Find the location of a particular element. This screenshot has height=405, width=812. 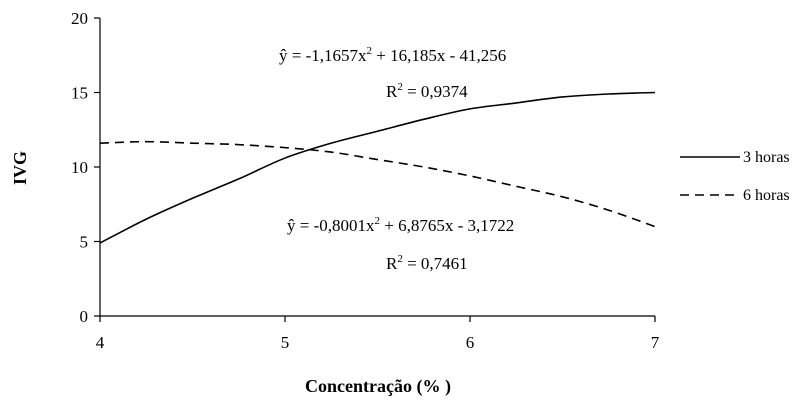

y-ticks: 0 5 10 15 20 is located at coordinates (85, 167).